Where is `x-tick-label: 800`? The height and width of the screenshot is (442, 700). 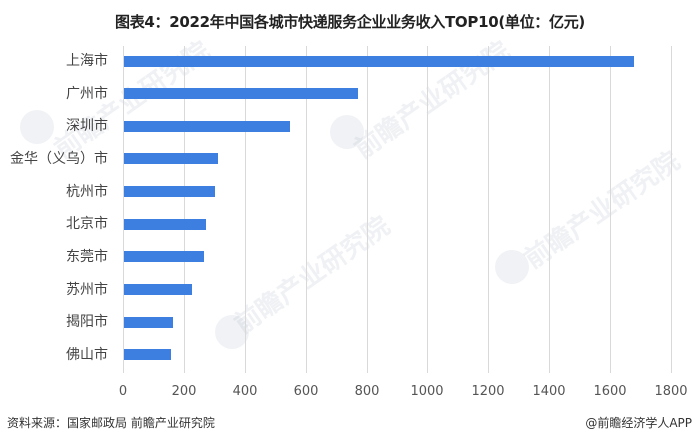 x-tick-label: 800 is located at coordinates (367, 391).